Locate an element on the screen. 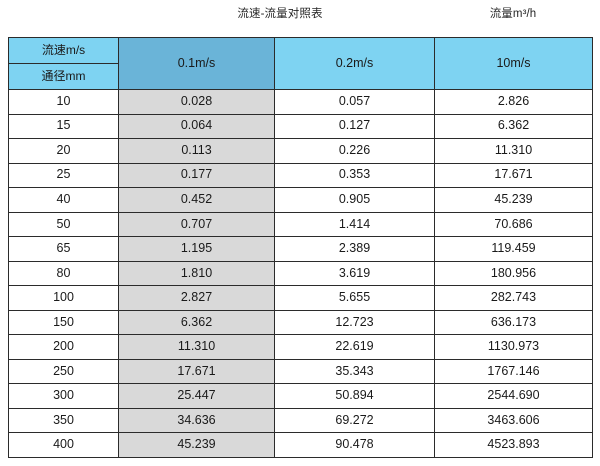 This screenshot has width=600, height=466. cell-flow-value: 2.826 is located at coordinates (513, 102).